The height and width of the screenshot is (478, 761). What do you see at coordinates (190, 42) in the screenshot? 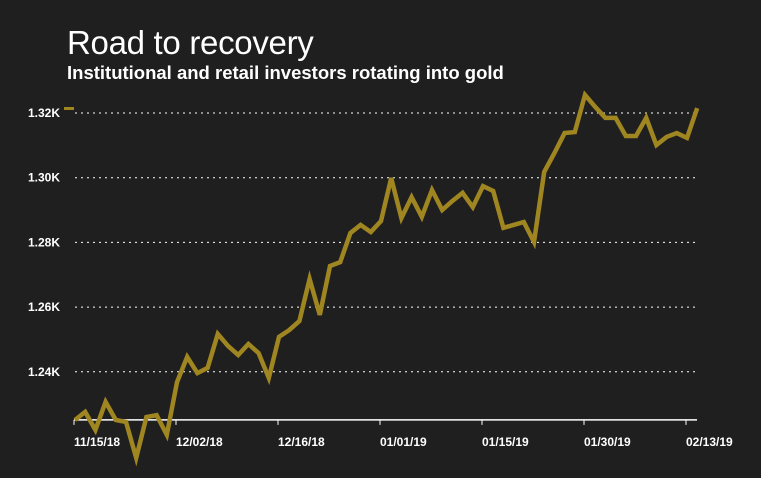
I see `chart-title: Road to recovery` at bounding box center [190, 42].